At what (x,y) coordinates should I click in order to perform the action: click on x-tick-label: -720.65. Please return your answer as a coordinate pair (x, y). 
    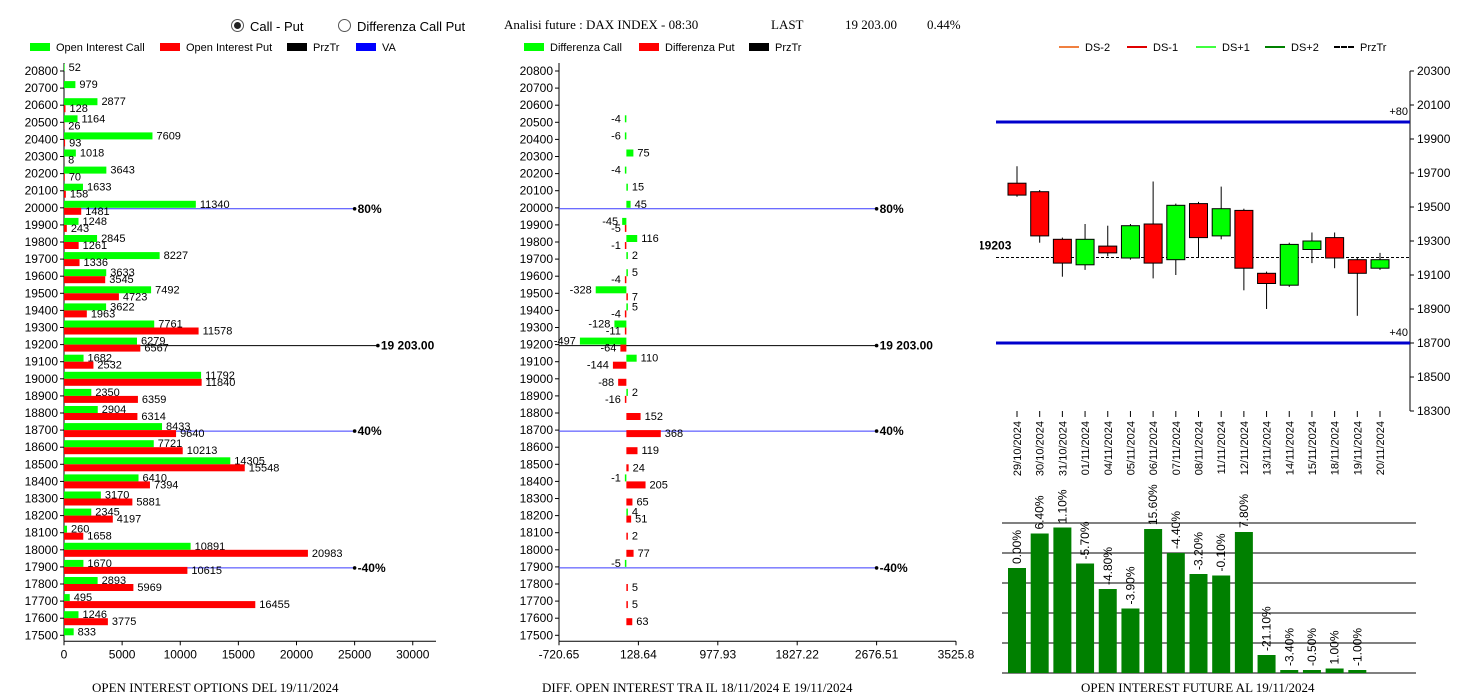
    Looking at the image, I should click on (559, 654).